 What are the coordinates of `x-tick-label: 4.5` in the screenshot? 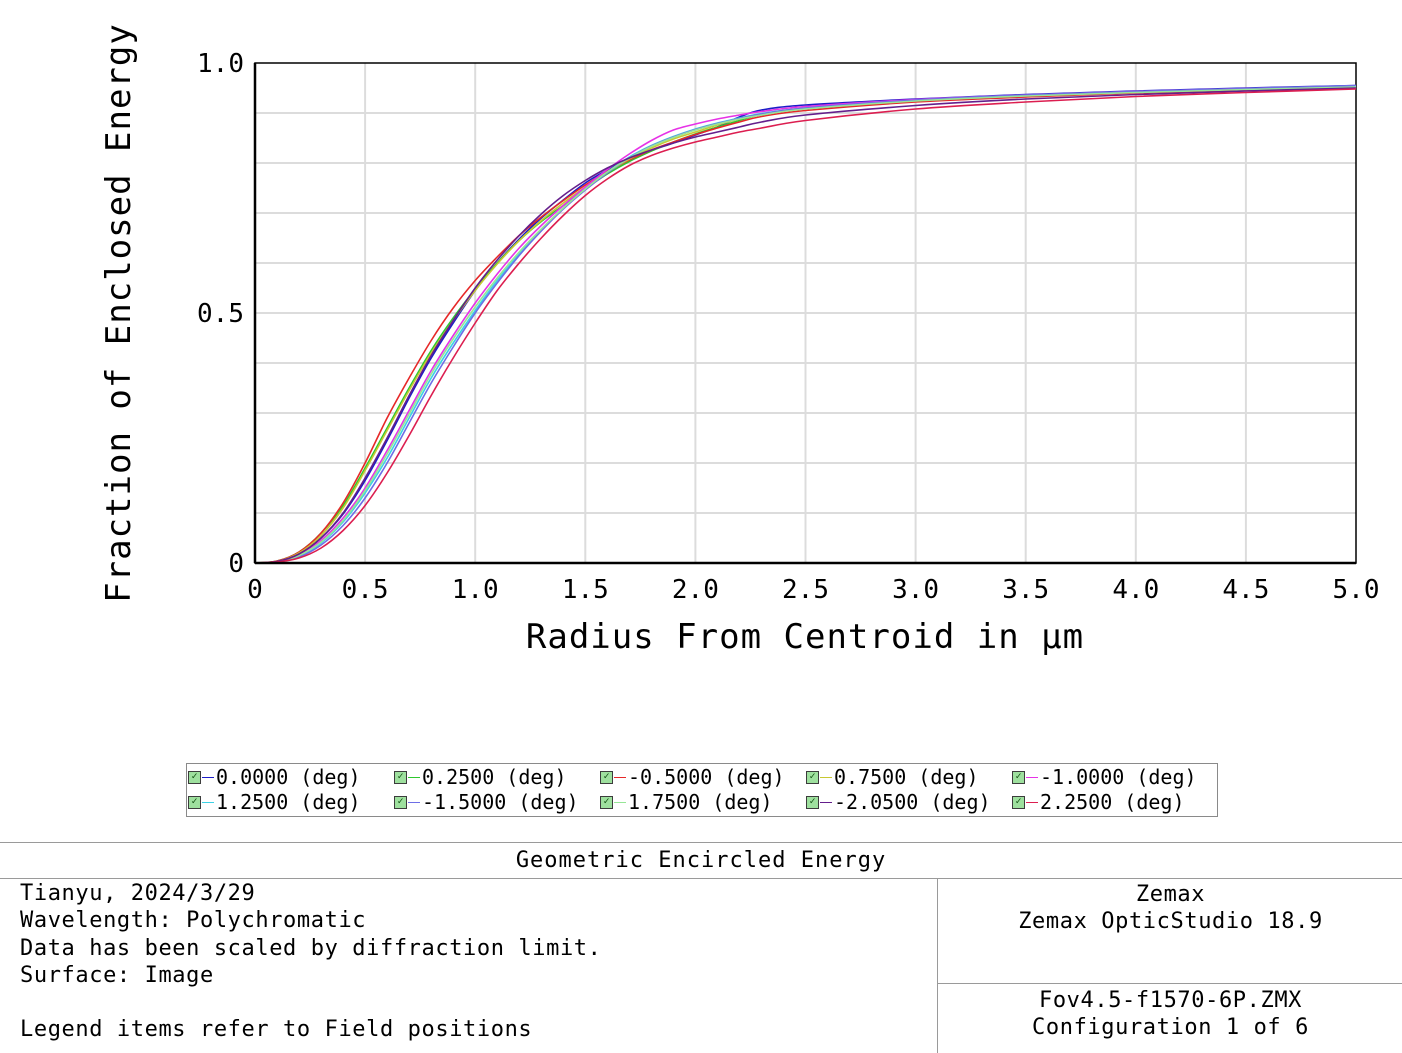 It's located at (1245, 590).